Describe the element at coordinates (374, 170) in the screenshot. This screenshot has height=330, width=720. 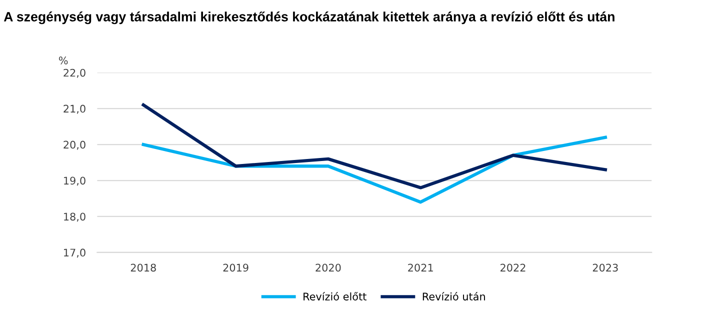
I see `line-series` at that location.